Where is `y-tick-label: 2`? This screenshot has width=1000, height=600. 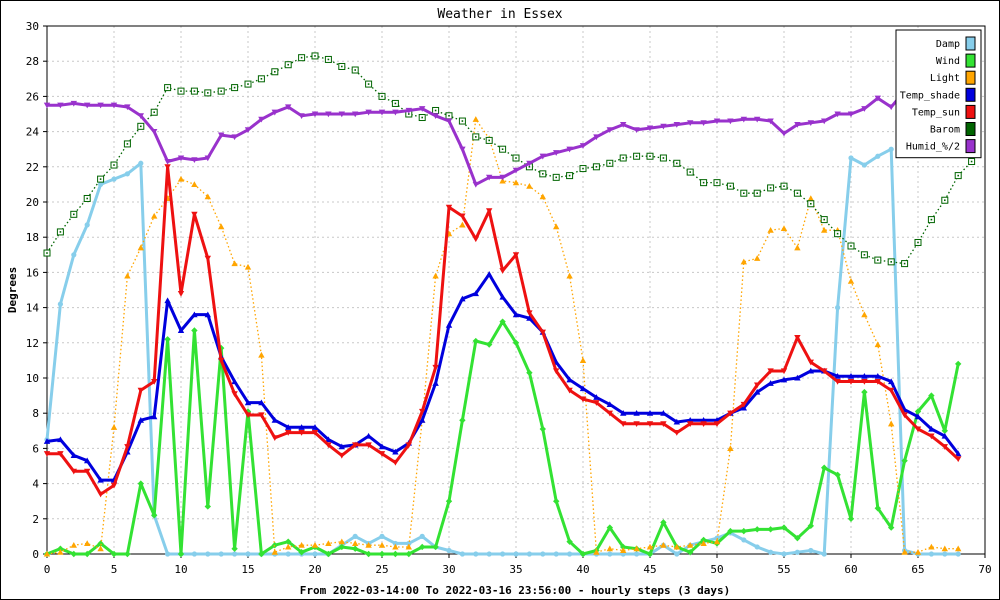 y-tick-label: 2 is located at coordinates (35, 519).